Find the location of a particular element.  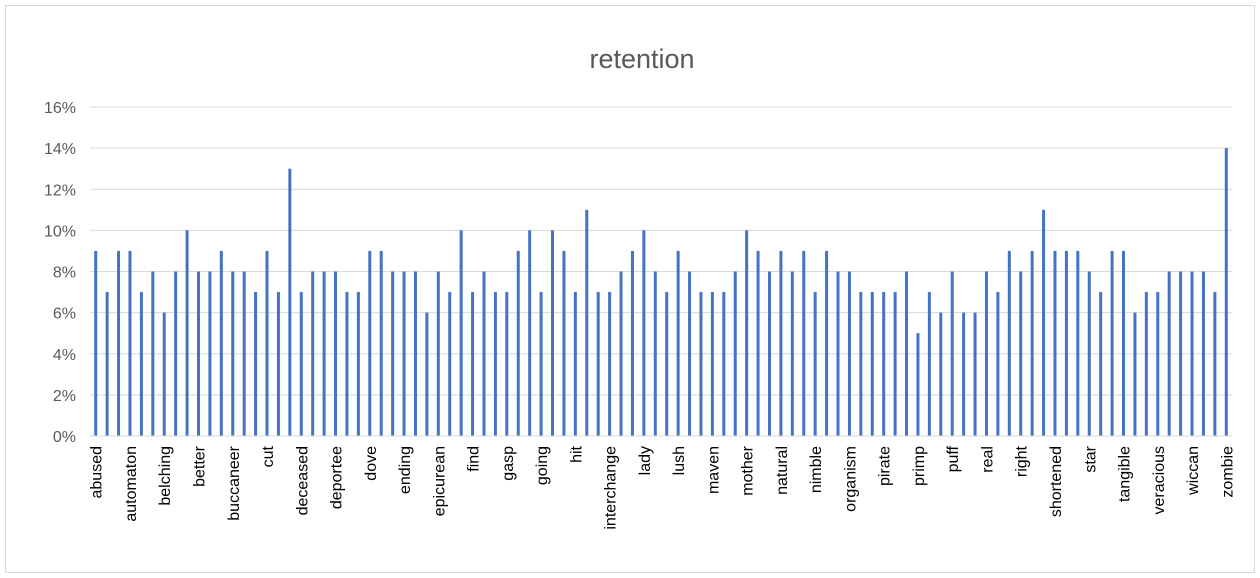

chart-title: retention is located at coordinates (641, 59).